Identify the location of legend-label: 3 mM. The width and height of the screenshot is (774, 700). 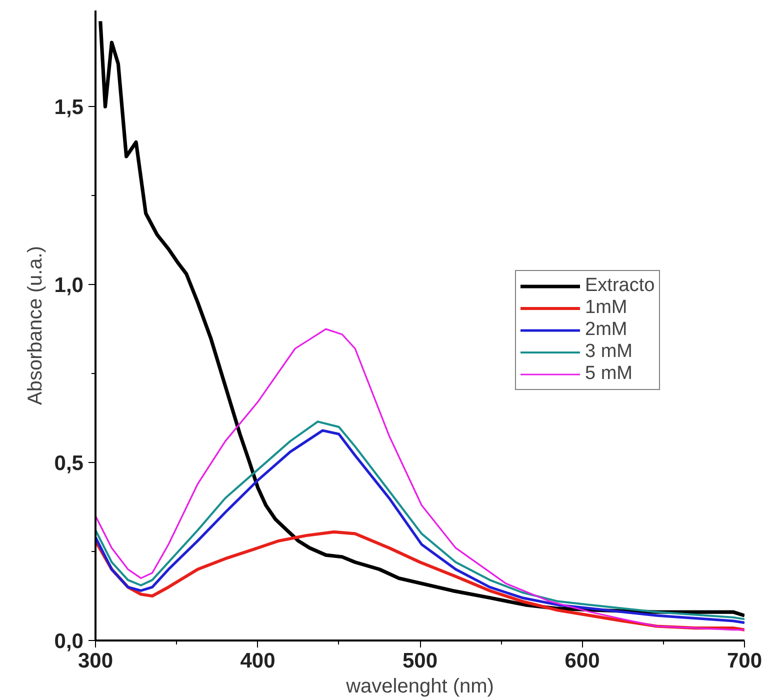
(608, 352).